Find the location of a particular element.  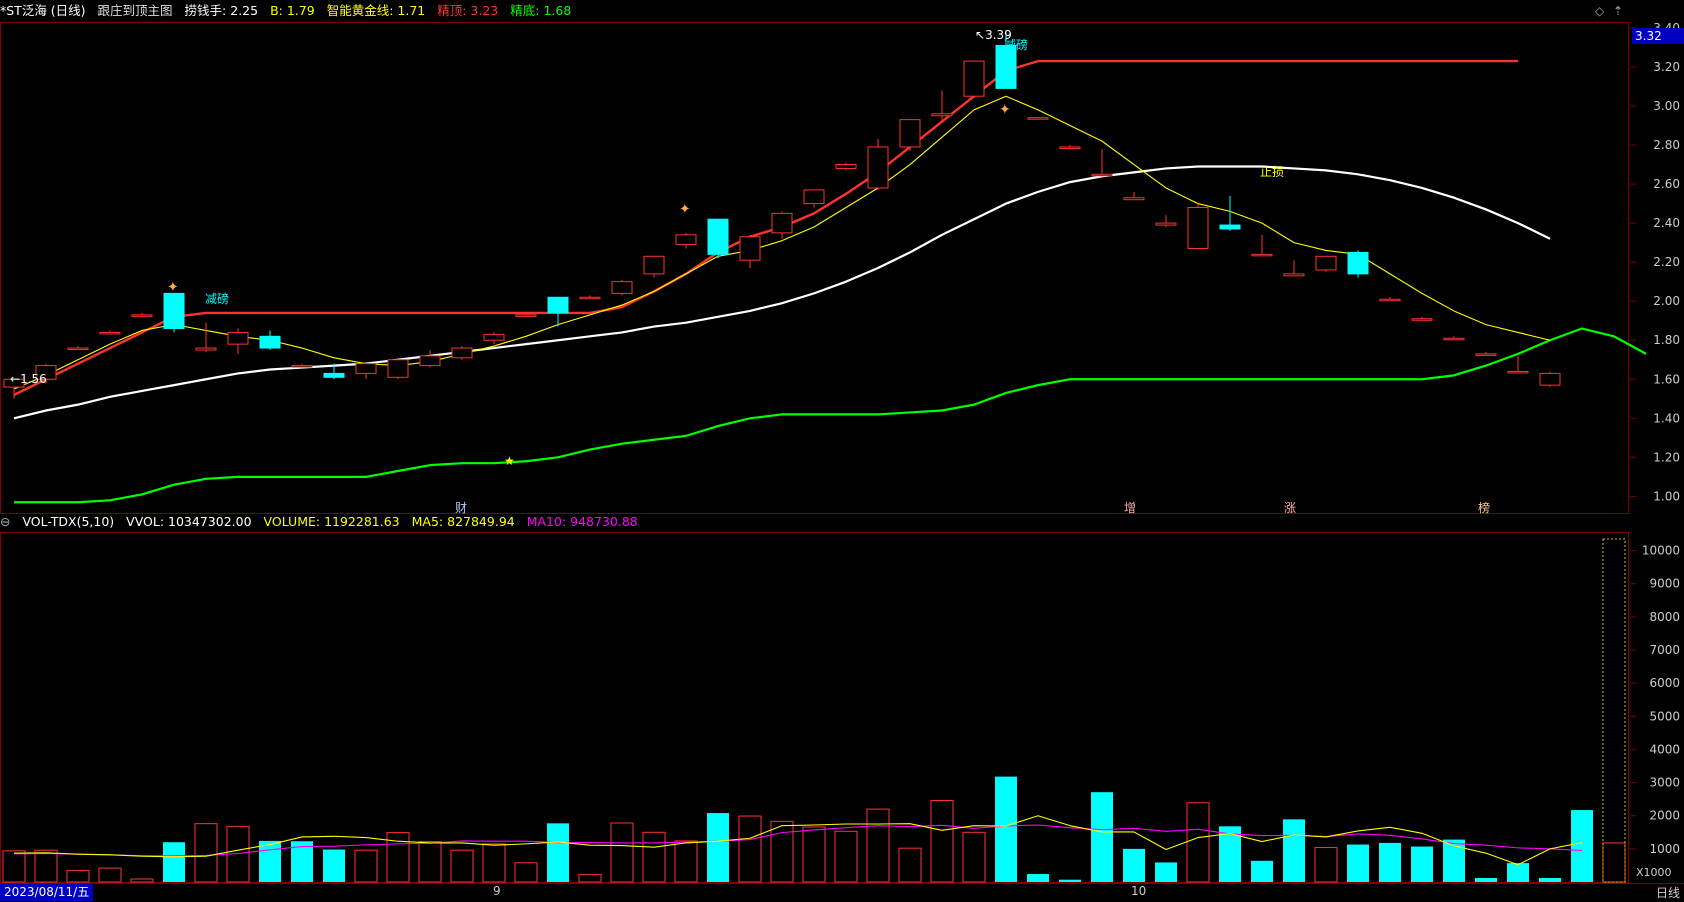

stock-title: *ST泛海 (日线) is located at coordinates (43, 10).